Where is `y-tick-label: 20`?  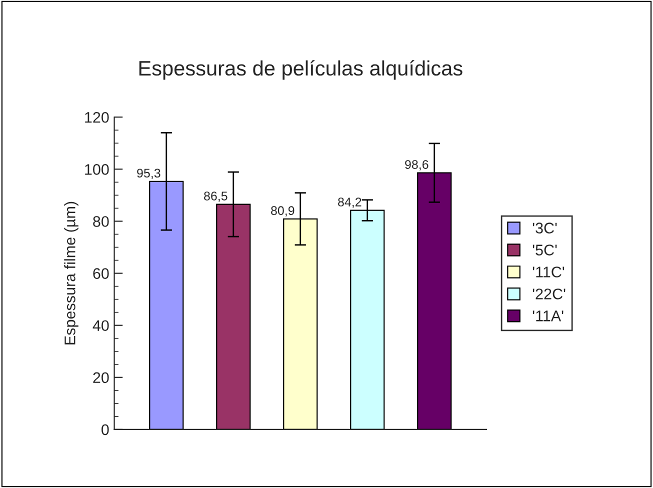 y-tick-label: 20 is located at coordinates (101, 378).